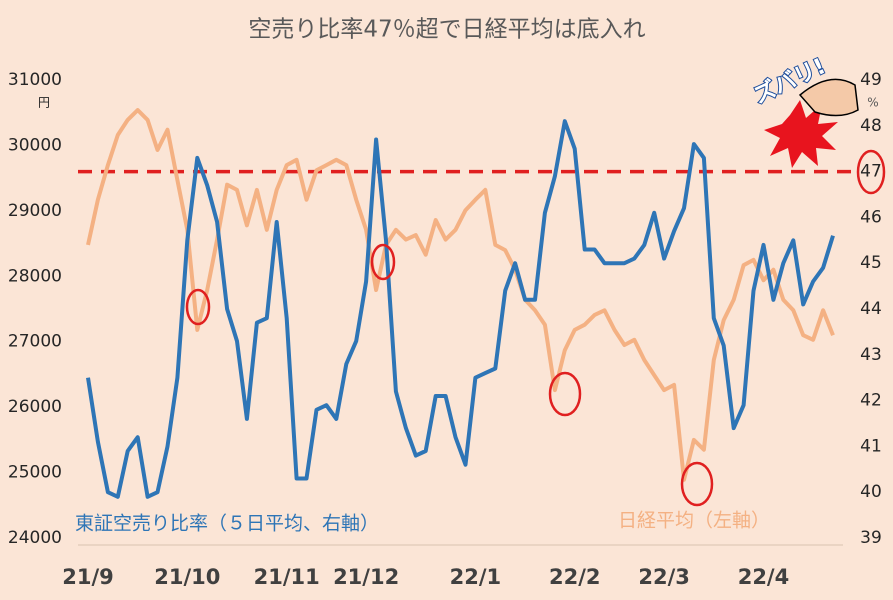 The height and width of the screenshot is (600, 893). I want to click on y-tick-label: 29000, so click(35, 211).